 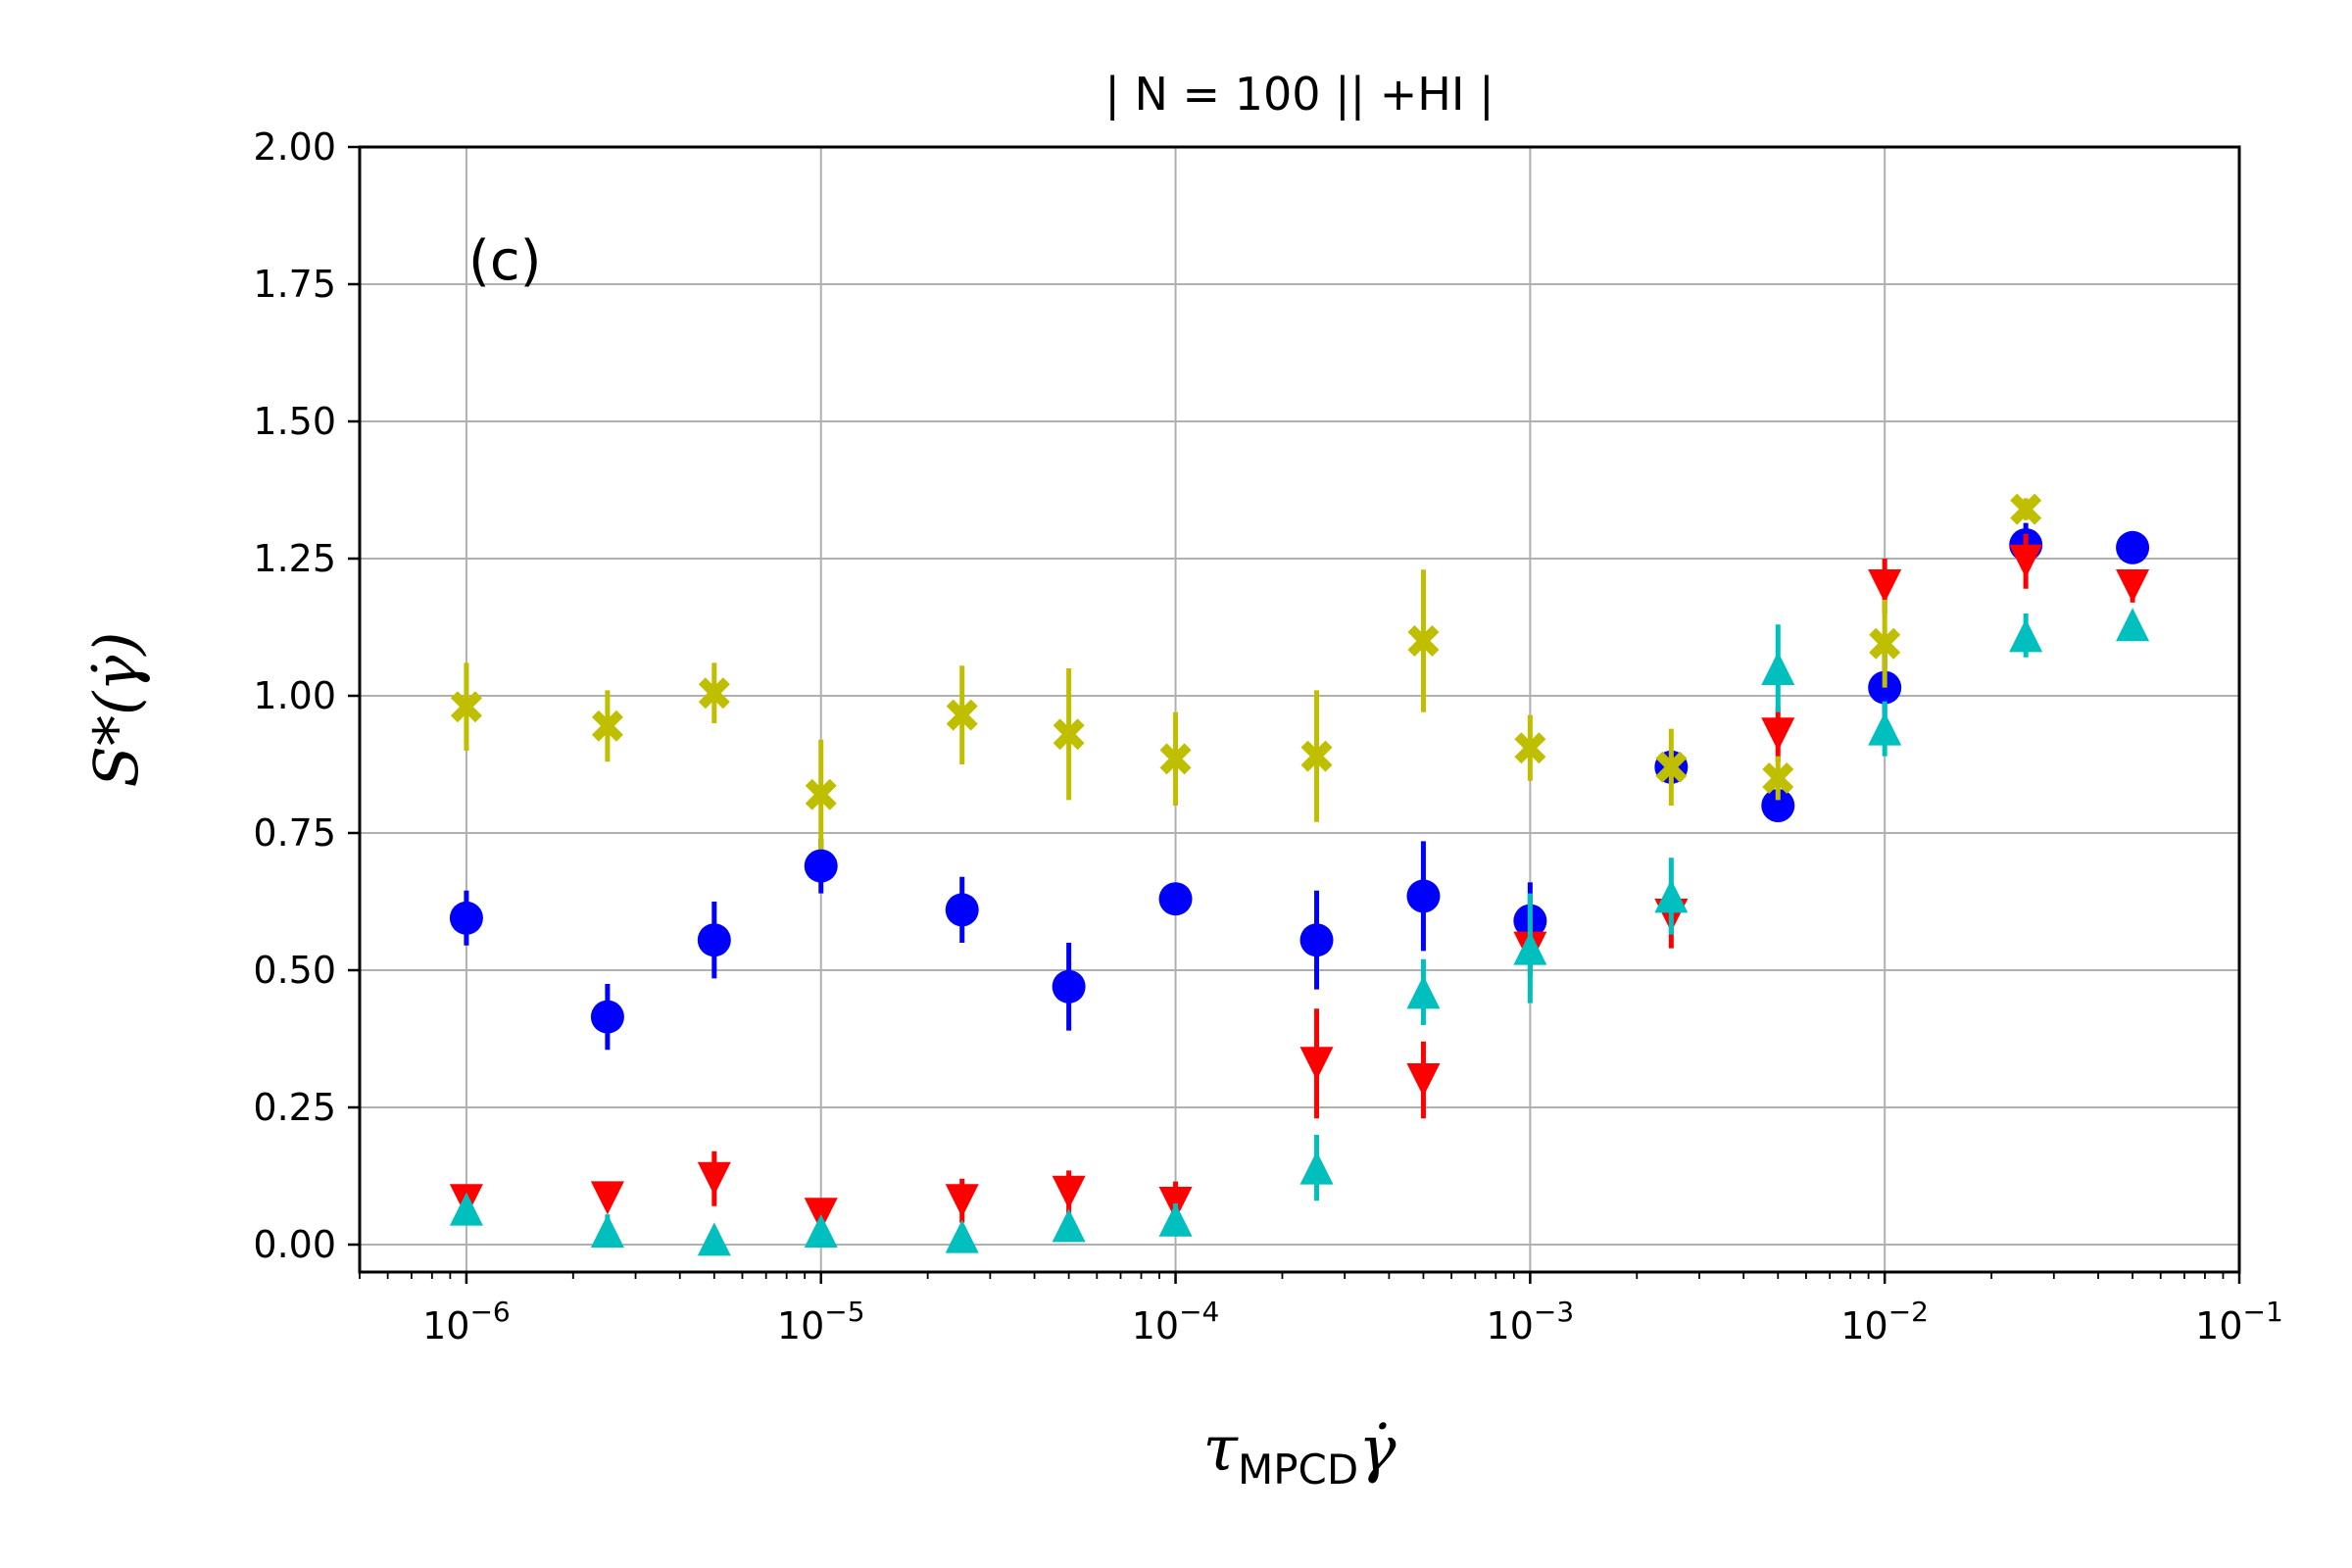 What do you see at coordinates (294, 1107) in the screenshot?
I see `y-tick-label: 0.25` at bounding box center [294, 1107].